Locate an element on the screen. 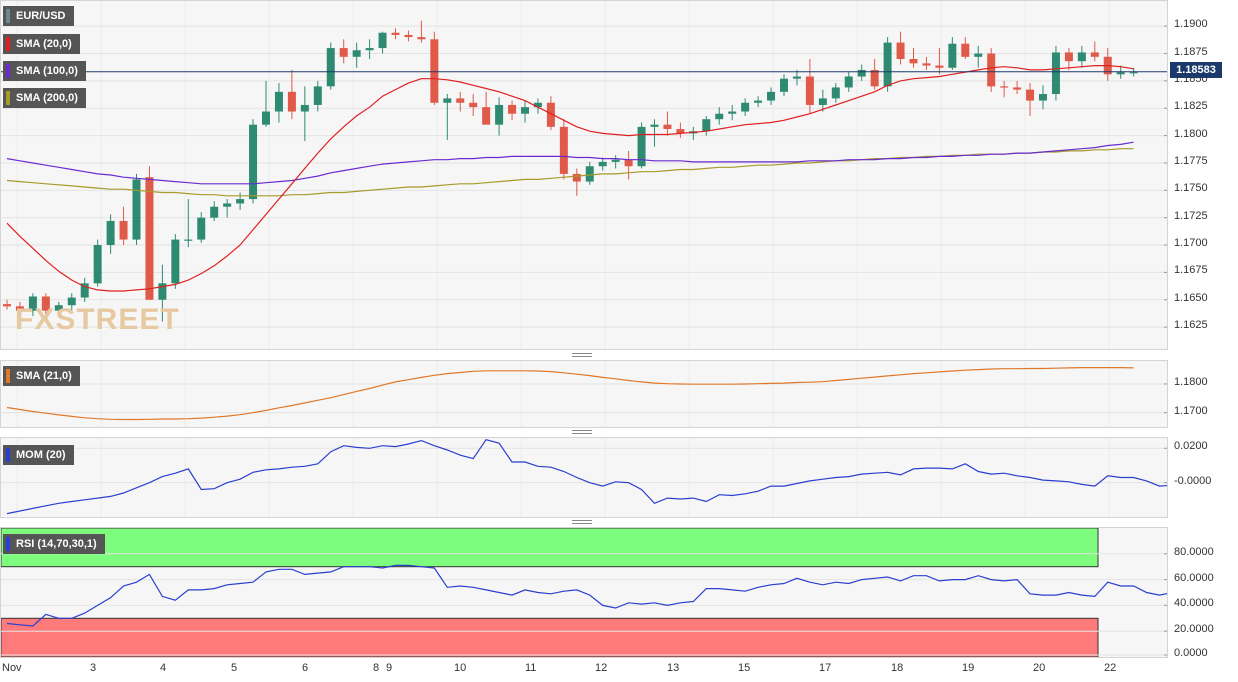  rsi-axis: 80.0000 60.0000 40.0000 20.0000 0.0000 is located at coordinates (1203, 593).